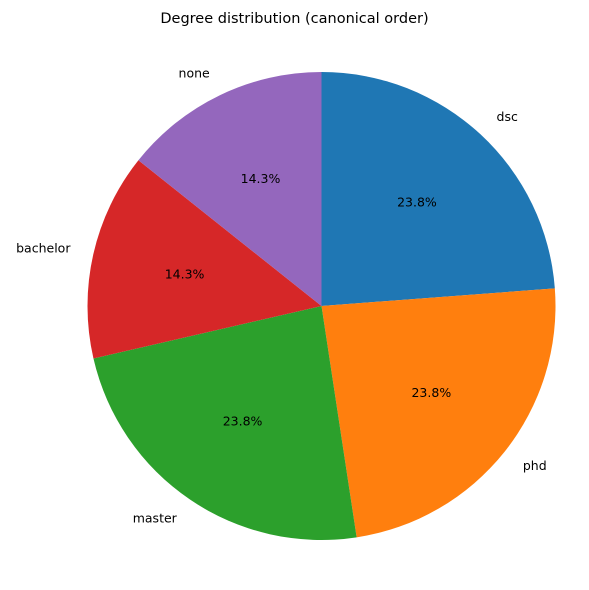 This screenshot has height=590, width=589. I want to click on slice-label-bachelor: bachelor, so click(43, 248).